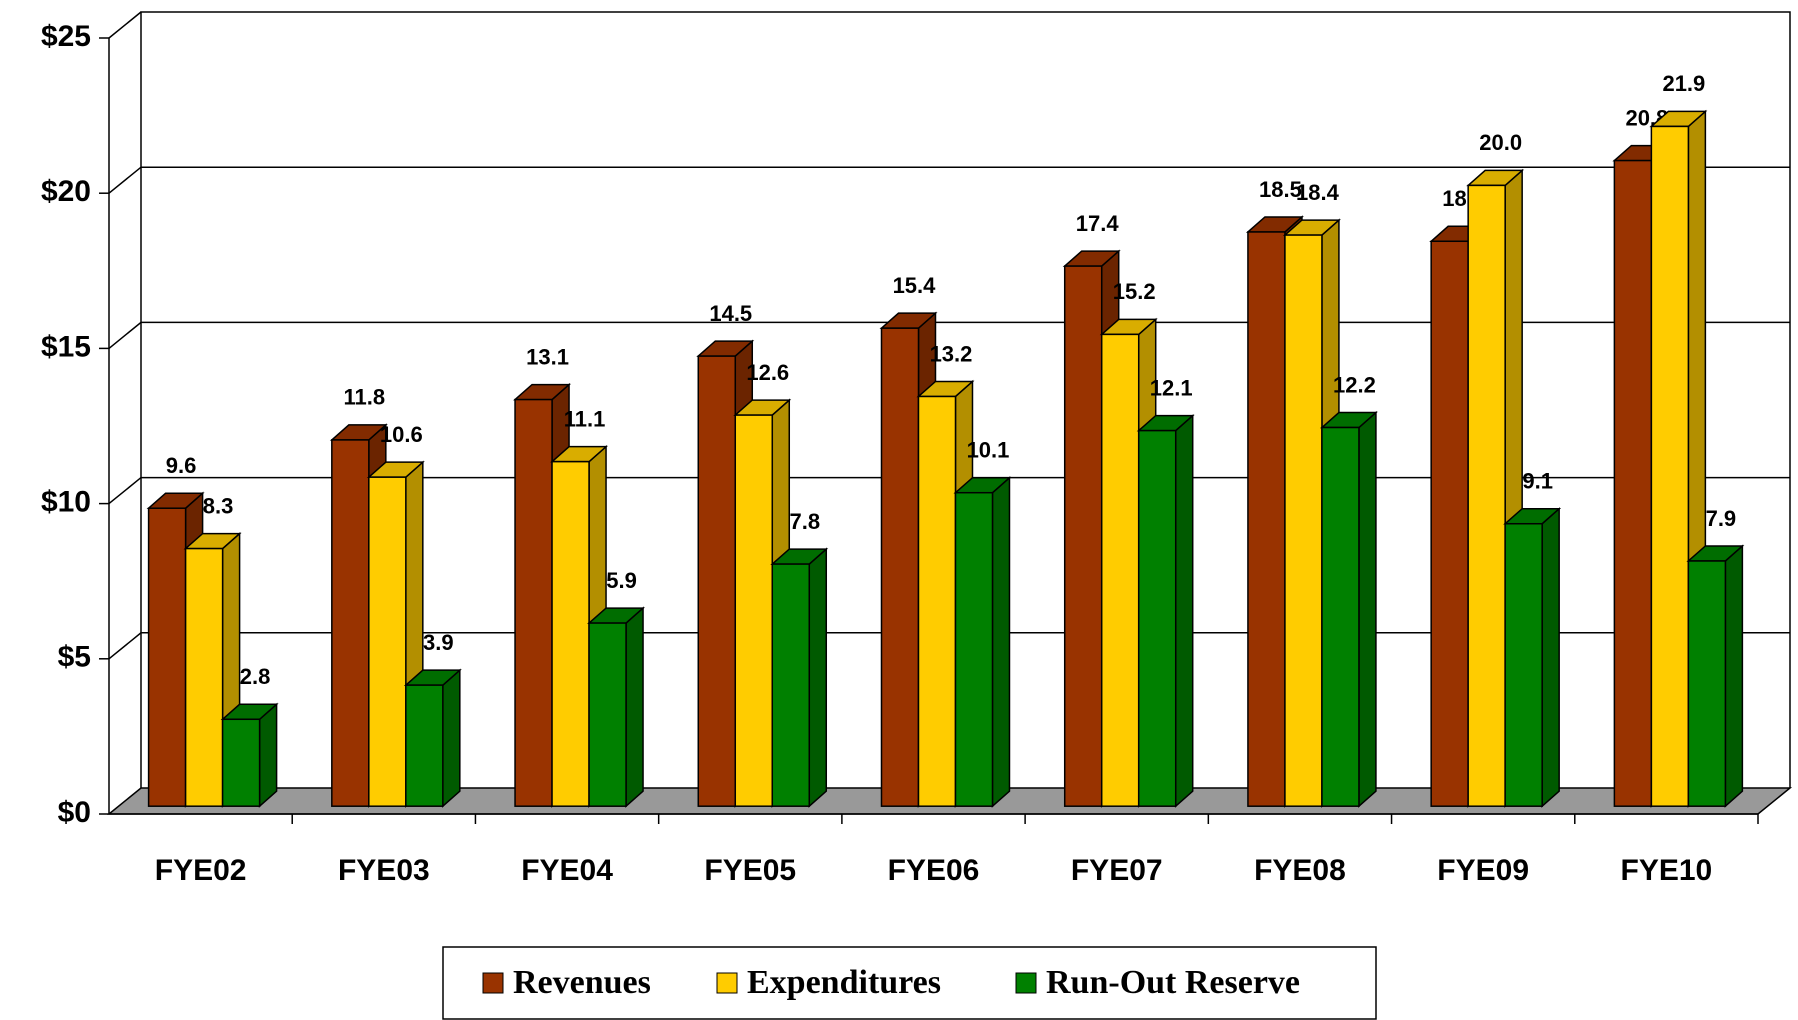 The image size is (1798, 1020). I want to click on value-label: 7.9, so click(1721, 518).